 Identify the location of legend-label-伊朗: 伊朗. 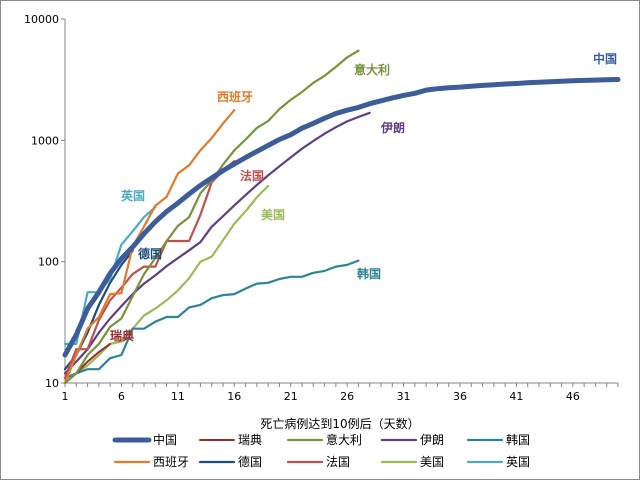
(432, 440).